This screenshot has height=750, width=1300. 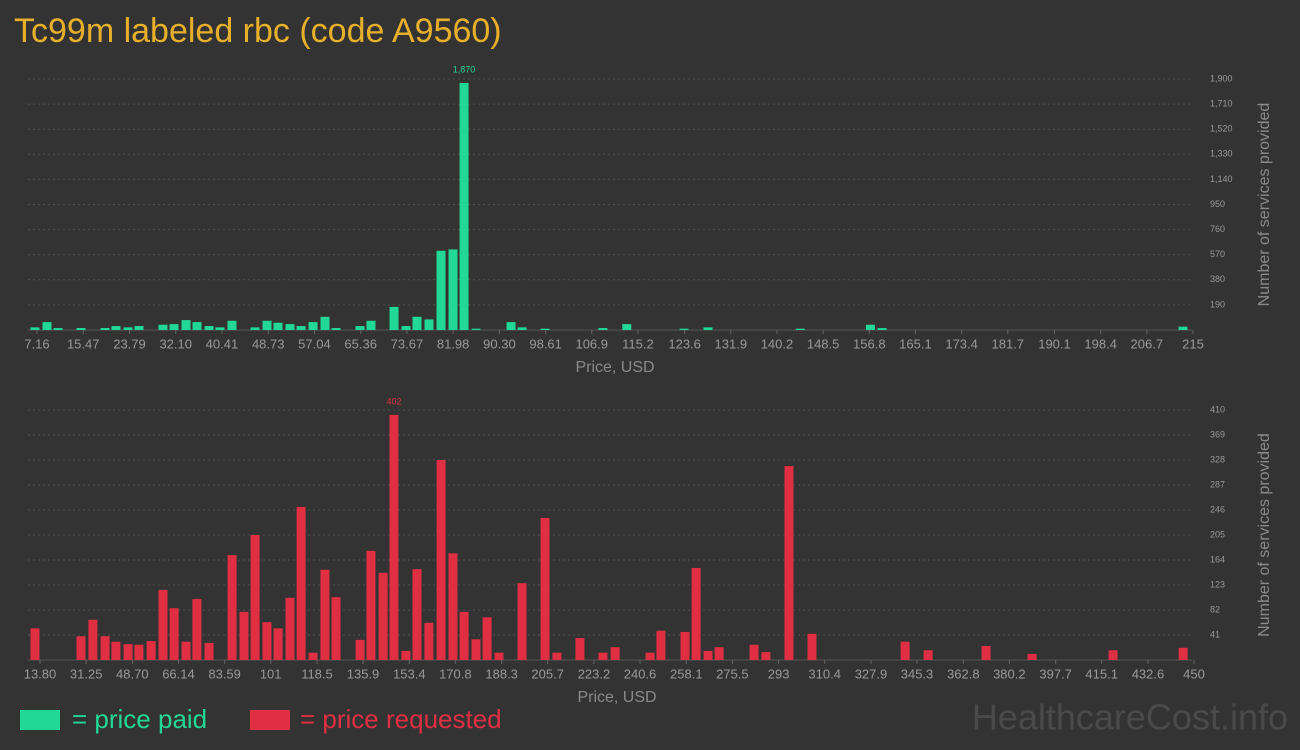 What do you see at coordinates (545, 343) in the screenshot?
I see `x-tick-label: 98.61` at bounding box center [545, 343].